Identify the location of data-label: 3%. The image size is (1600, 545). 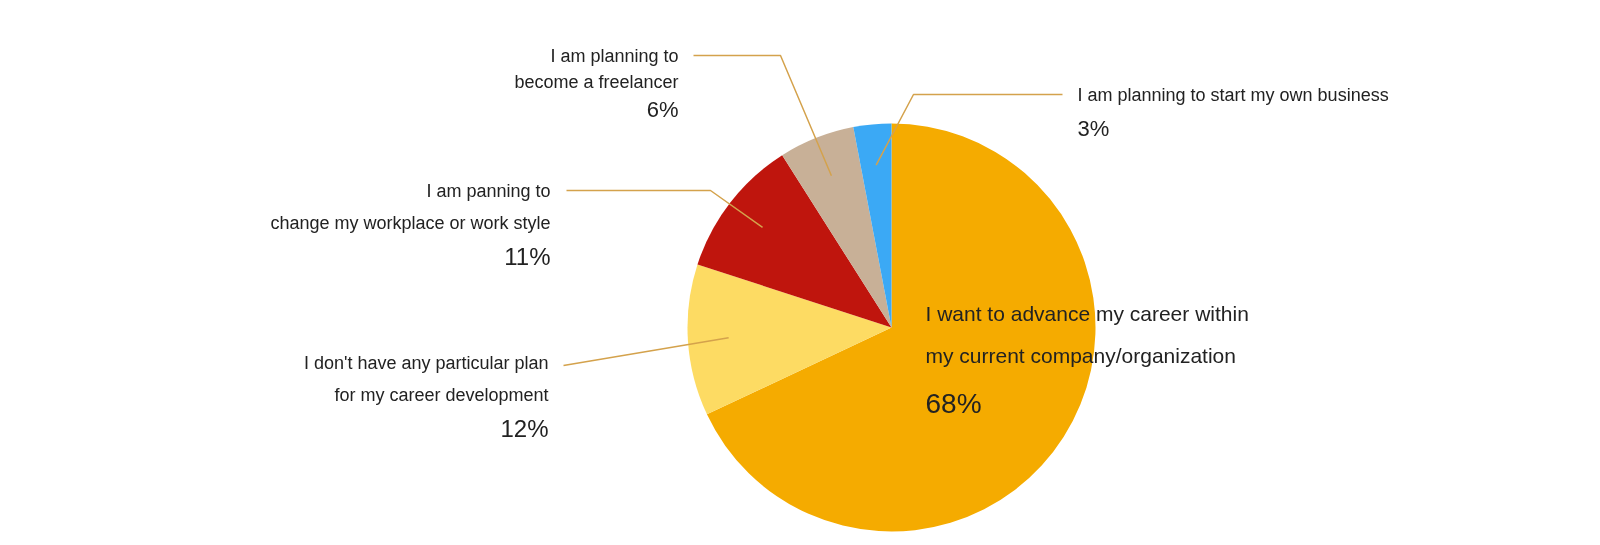
(1093, 128).